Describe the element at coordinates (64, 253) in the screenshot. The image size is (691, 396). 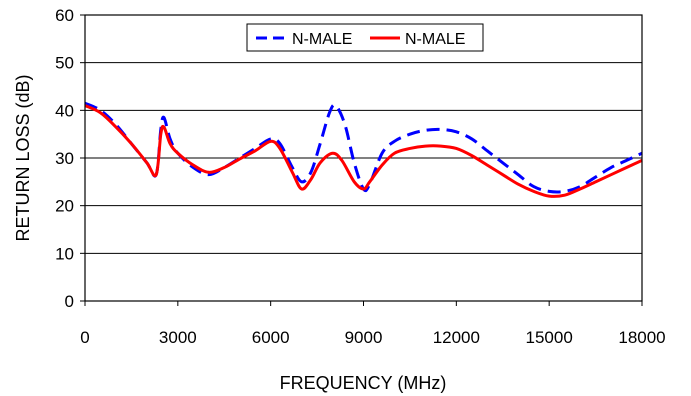
I see `y-tick-label-1: 10` at that location.